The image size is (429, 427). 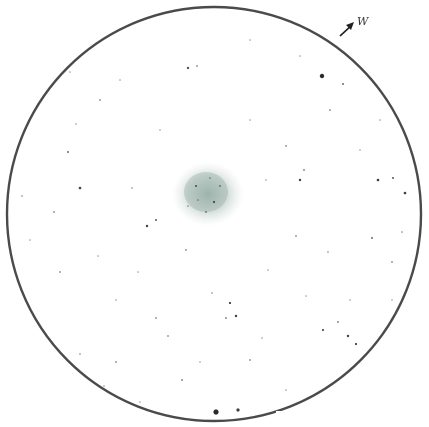 What do you see at coordinates (350, 26) in the screenshot?
I see `arrow-head-icon` at bounding box center [350, 26].